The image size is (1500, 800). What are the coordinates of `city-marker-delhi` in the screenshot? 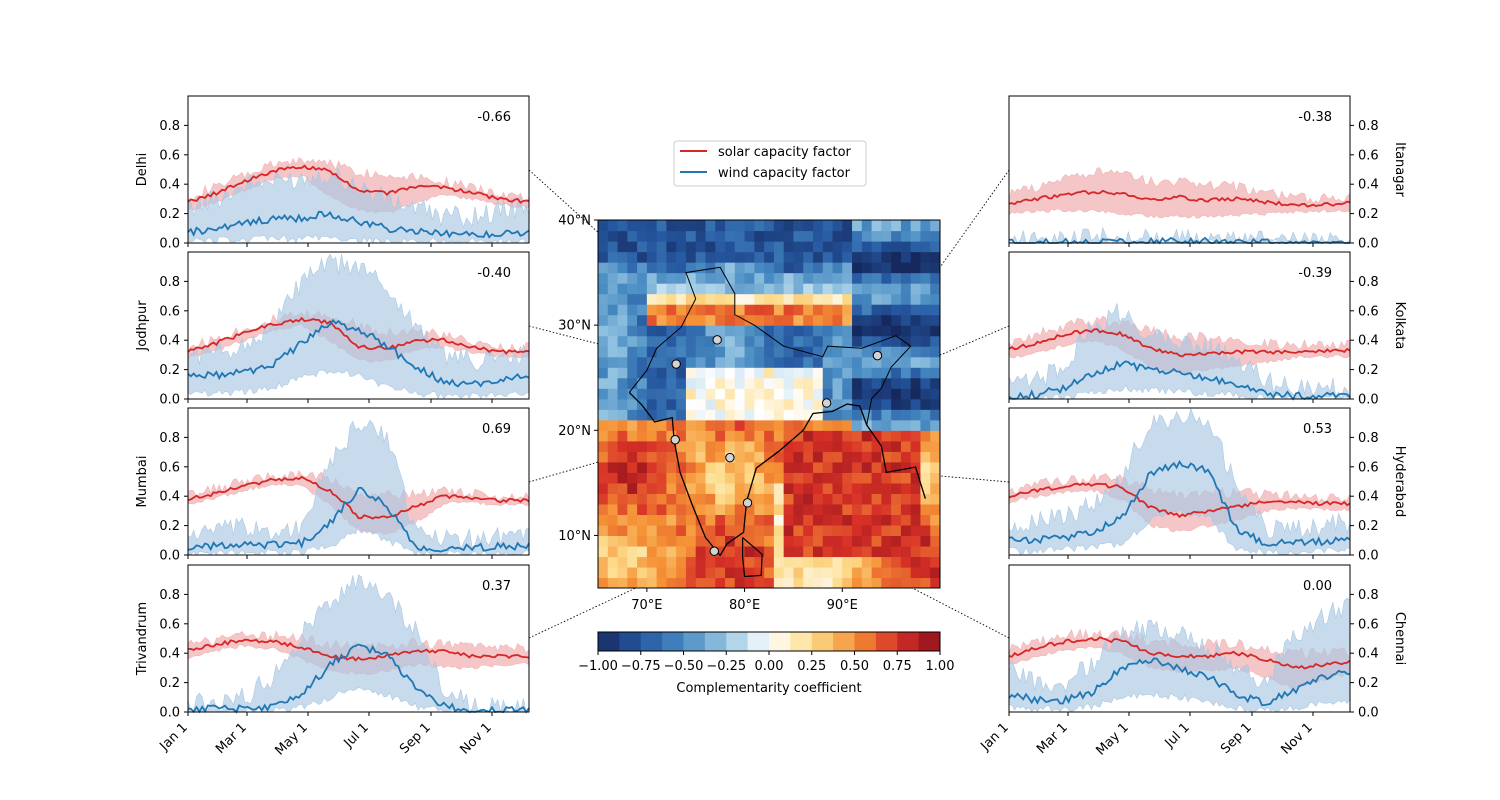 It's located at (717, 340).